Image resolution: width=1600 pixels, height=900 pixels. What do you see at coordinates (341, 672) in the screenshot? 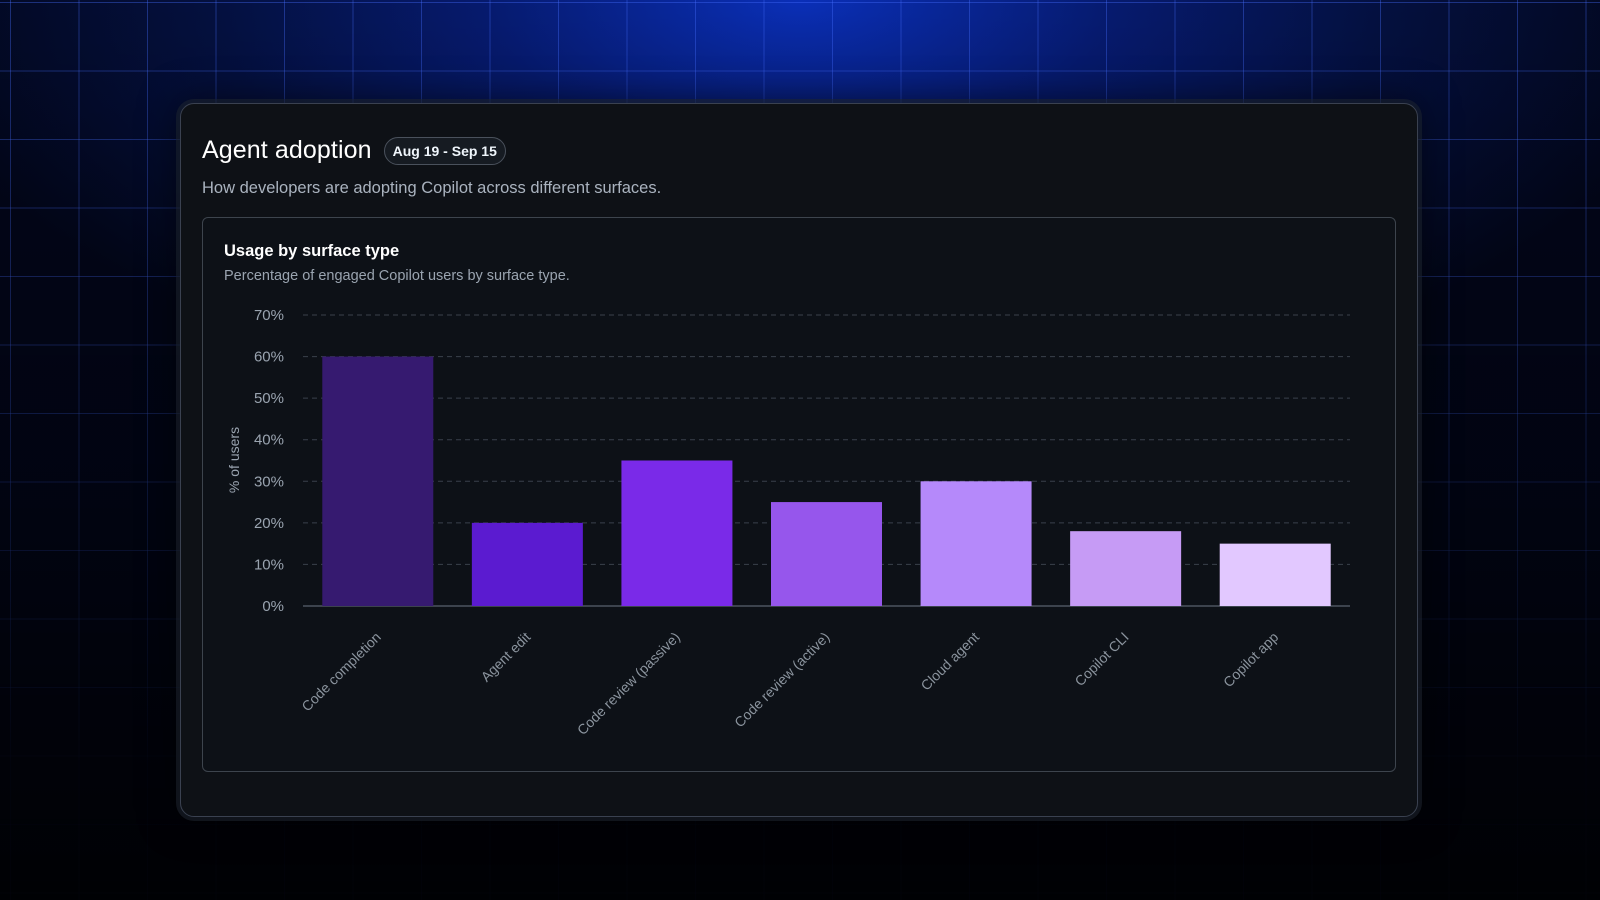
I see `x-tick-label: Code completion` at bounding box center [341, 672].